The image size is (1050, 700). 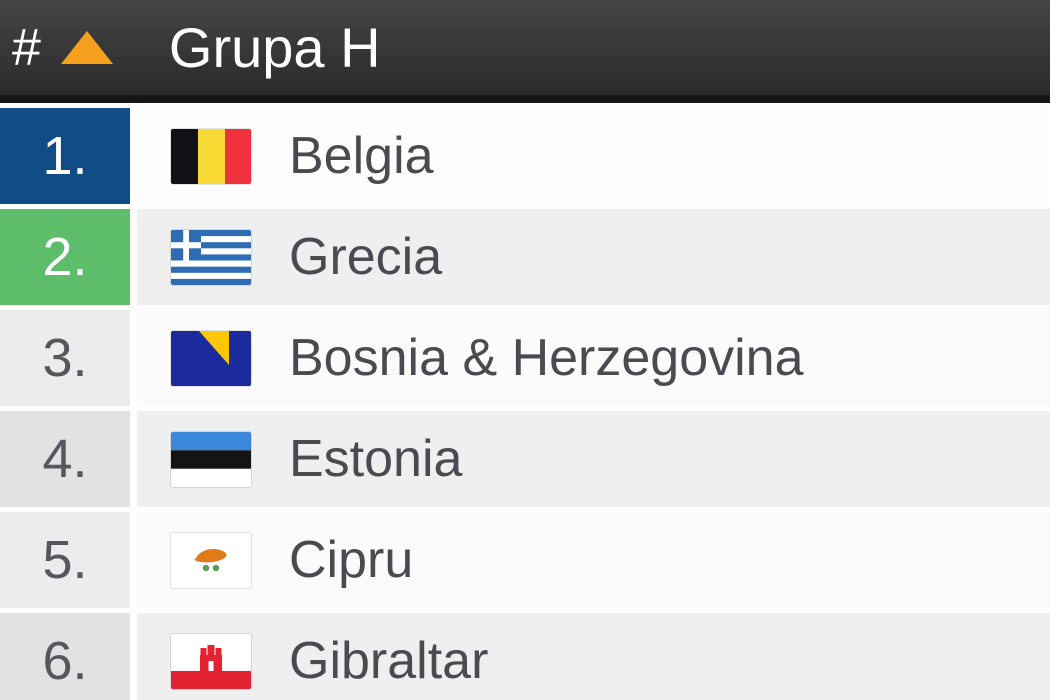 What do you see at coordinates (351, 560) in the screenshot?
I see `team-name: Cipru` at bounding box center [351, 560].